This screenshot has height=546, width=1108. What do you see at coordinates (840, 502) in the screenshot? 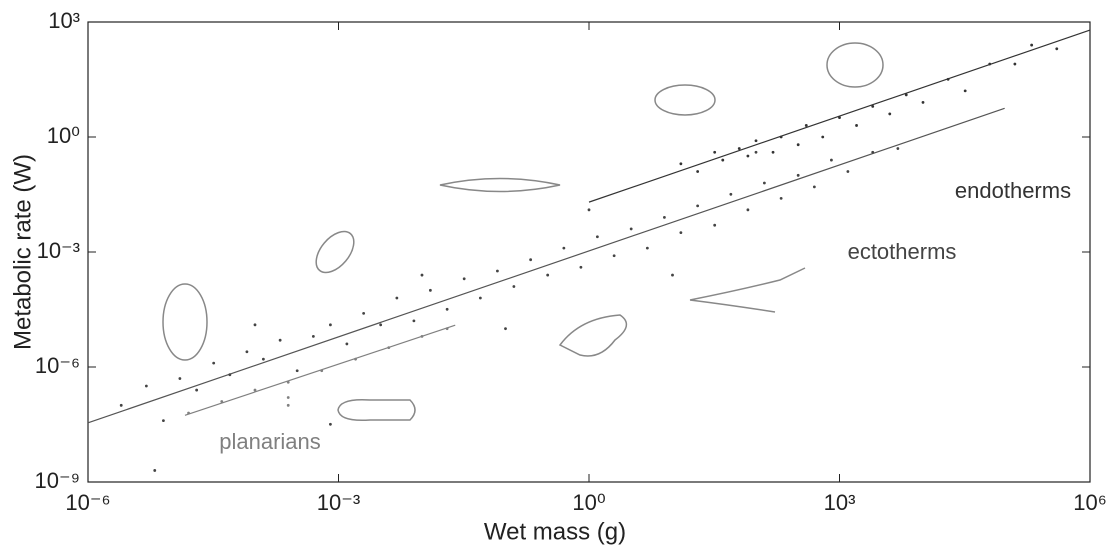
I see `x-tick-label: 10³` at bounding box center [840, 502].